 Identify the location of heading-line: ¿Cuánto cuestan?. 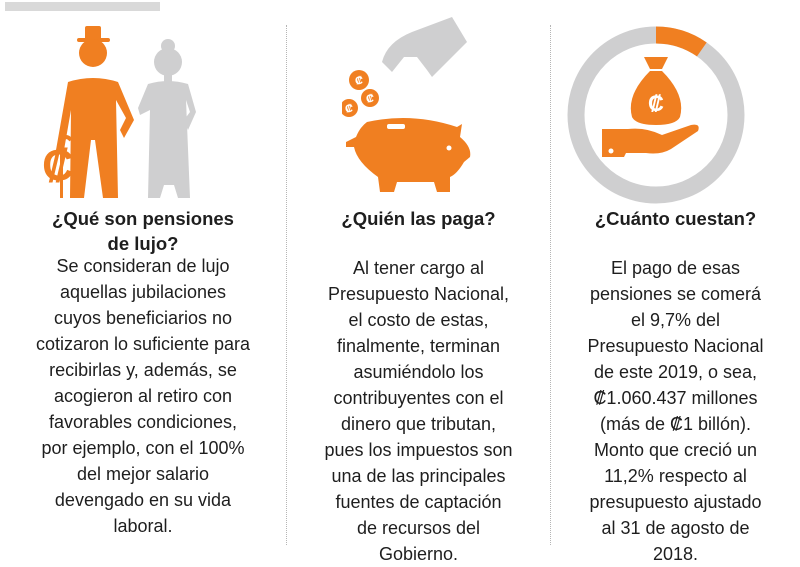
(675, 218).